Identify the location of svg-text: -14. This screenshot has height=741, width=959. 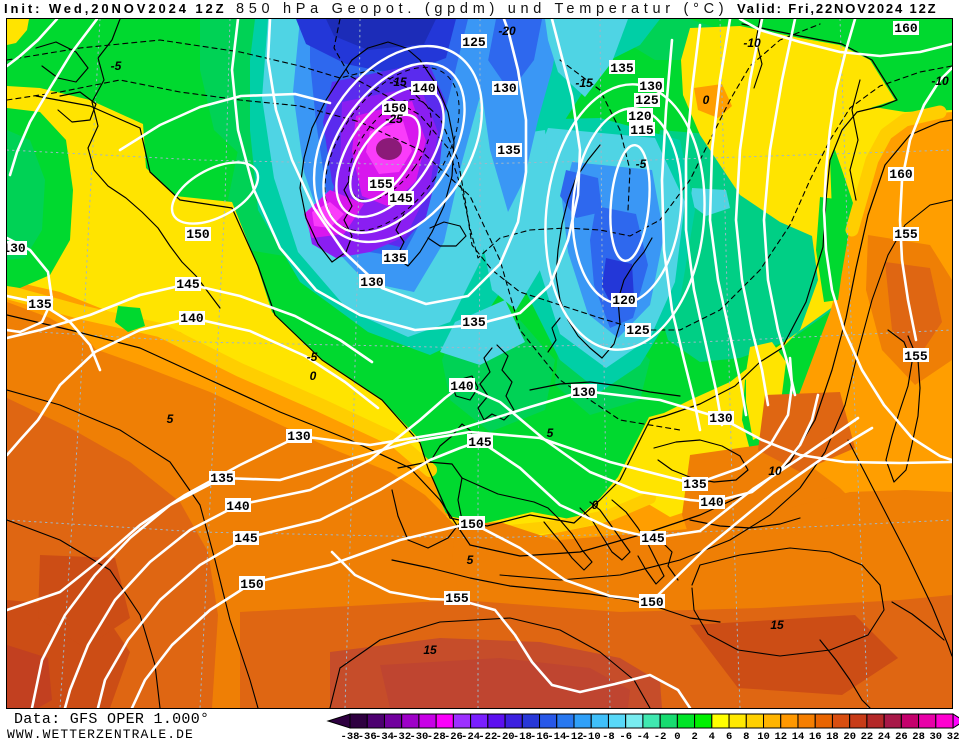
(556, 736).